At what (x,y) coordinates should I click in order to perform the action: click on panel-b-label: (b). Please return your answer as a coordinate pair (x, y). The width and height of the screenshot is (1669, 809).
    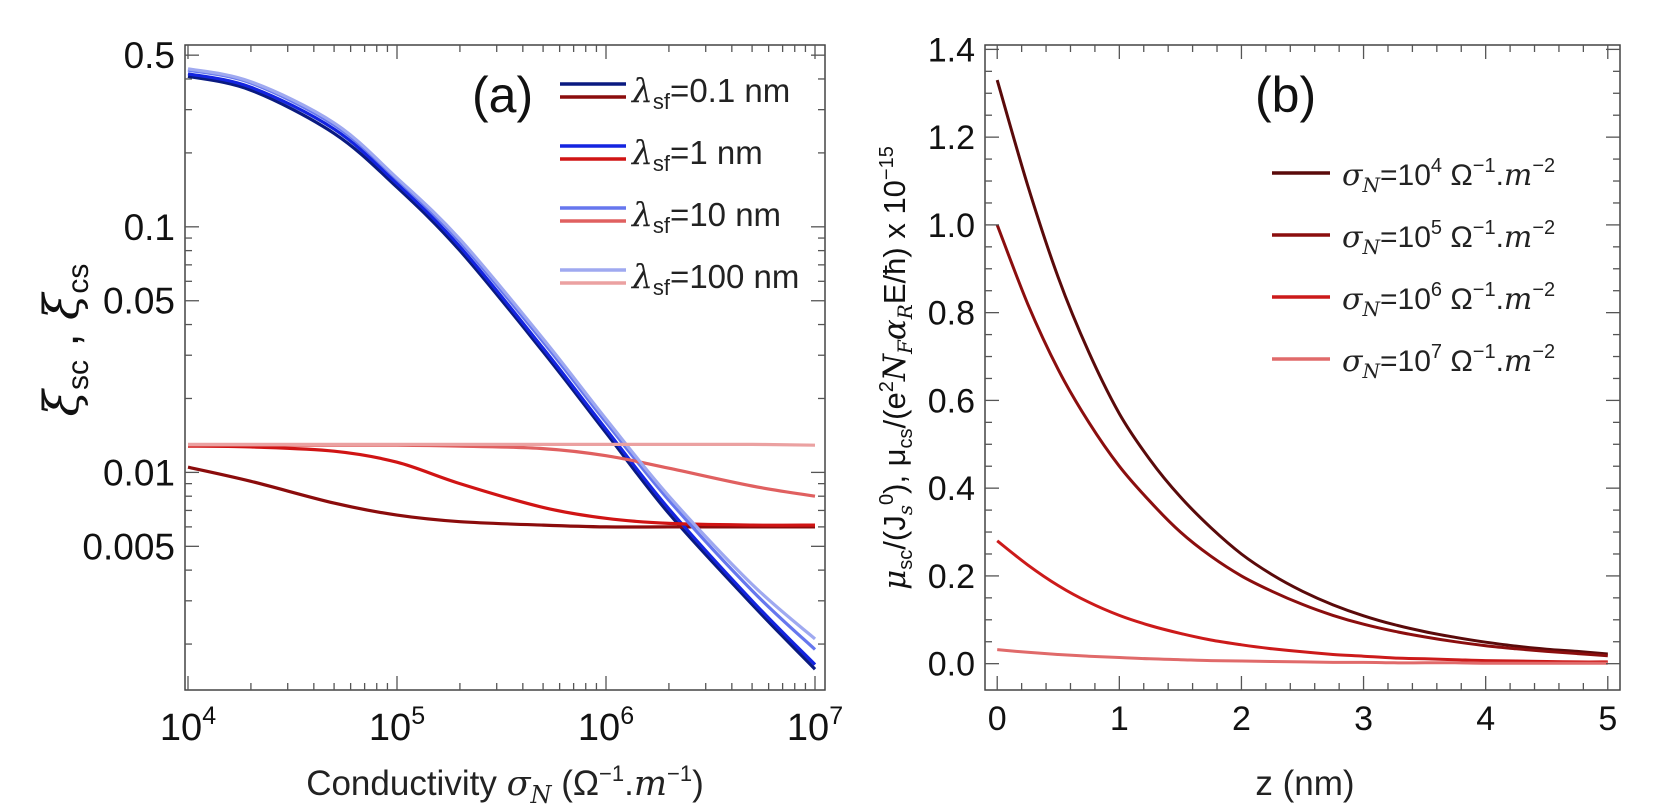
    Looking at the image, I should click on (1285, 95).